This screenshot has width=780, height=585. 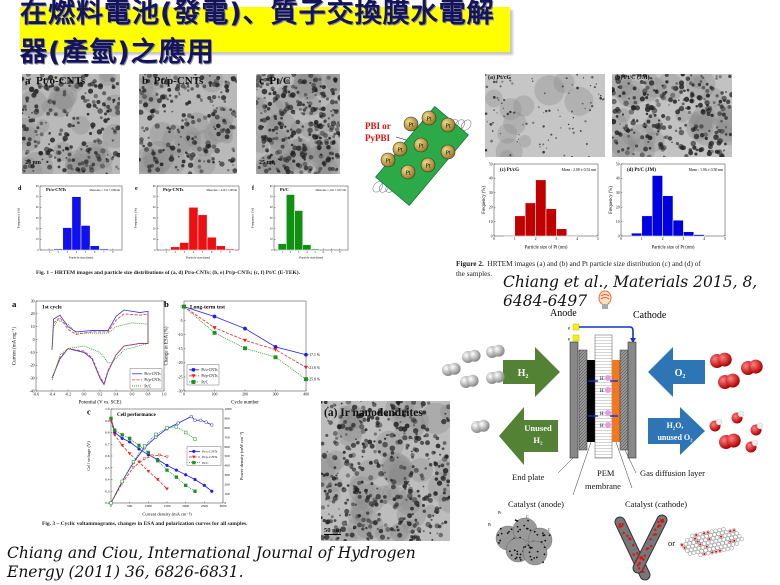 What do you see at coordinates (569, 329) in the screenshot?
I see `svg-text: e` at bounding box center [569, 329].